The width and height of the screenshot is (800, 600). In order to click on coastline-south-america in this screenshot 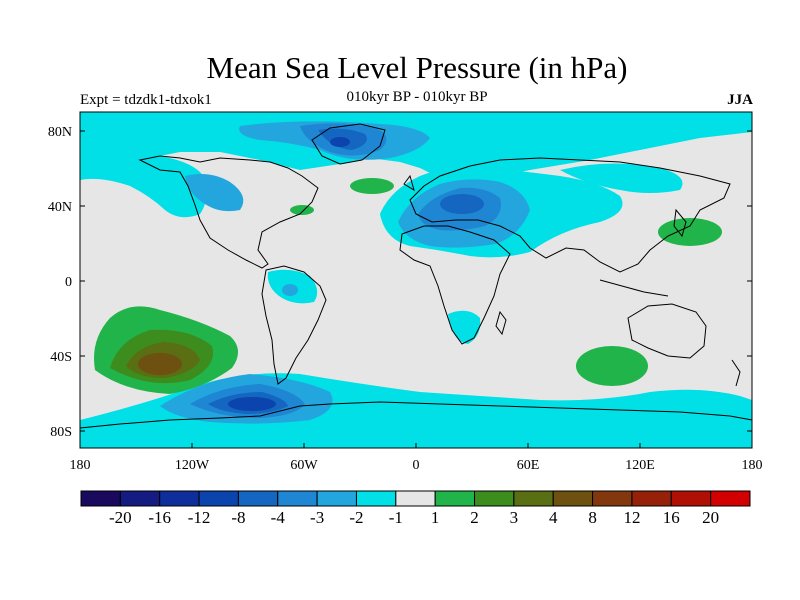, I will do `click(294, 325)`.